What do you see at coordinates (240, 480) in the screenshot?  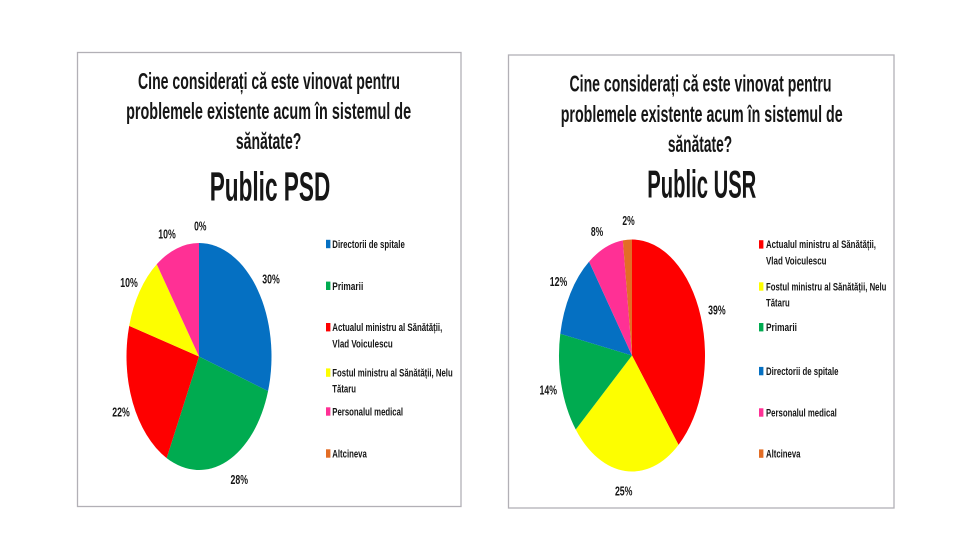 I see `svg-text: 28%` at bounding box center [240, 480].